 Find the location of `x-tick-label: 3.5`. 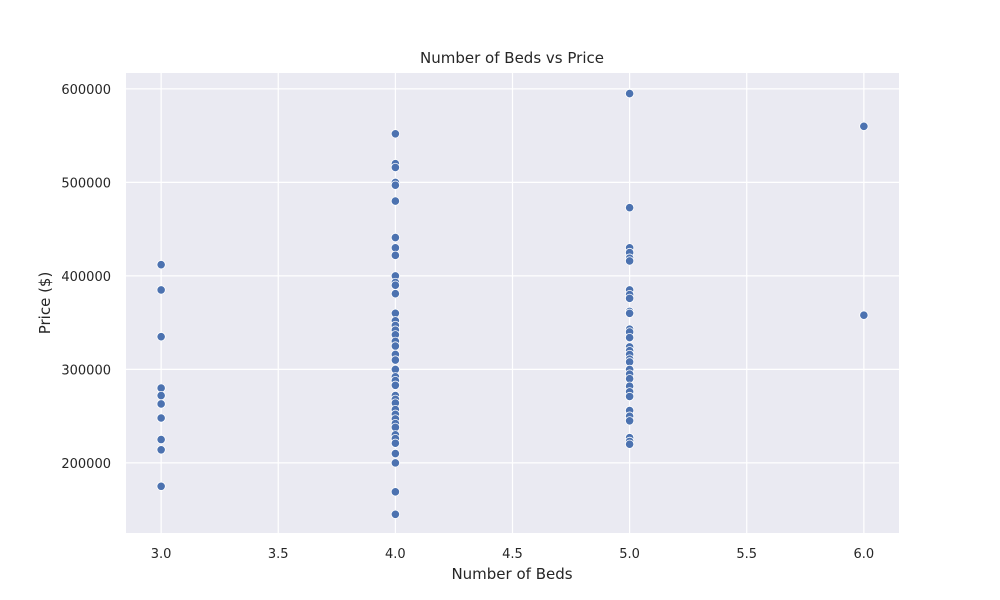

x-tick-label: 3.5 is located at coordinates (278, 554).